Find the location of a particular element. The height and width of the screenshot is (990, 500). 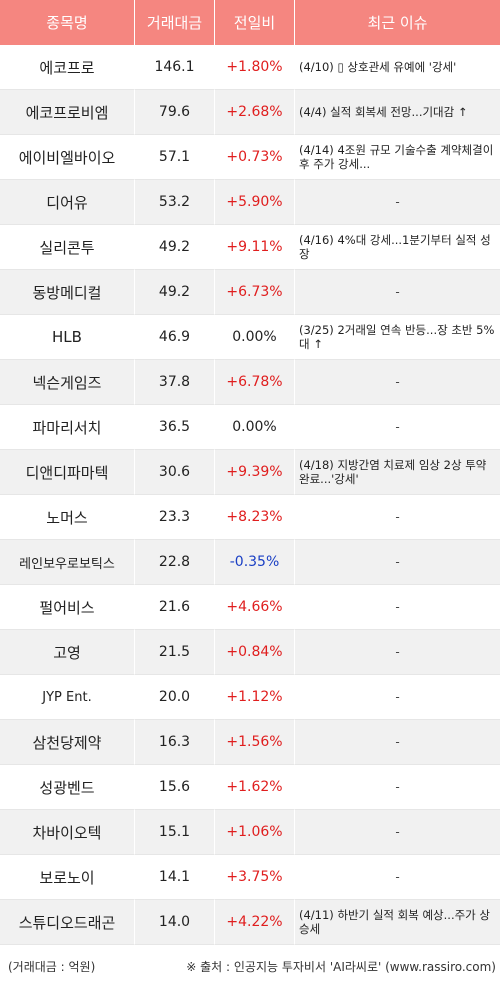

table-row: 동방메디컬 49.2 +6.73% - is located at coordinates (250, 292).